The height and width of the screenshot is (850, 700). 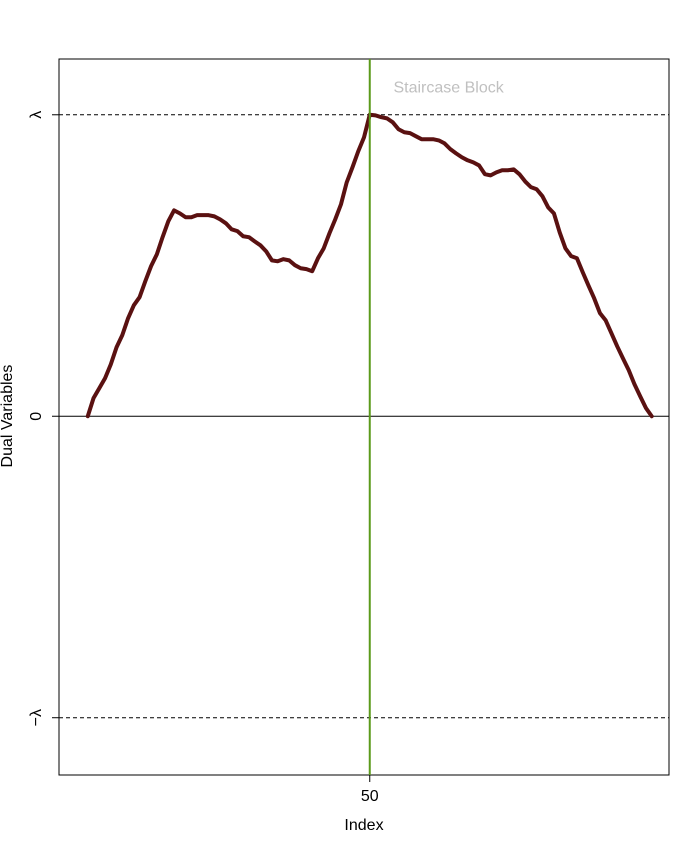 I want to click on annotation: Staircase Block, so click(x=448, y=87).